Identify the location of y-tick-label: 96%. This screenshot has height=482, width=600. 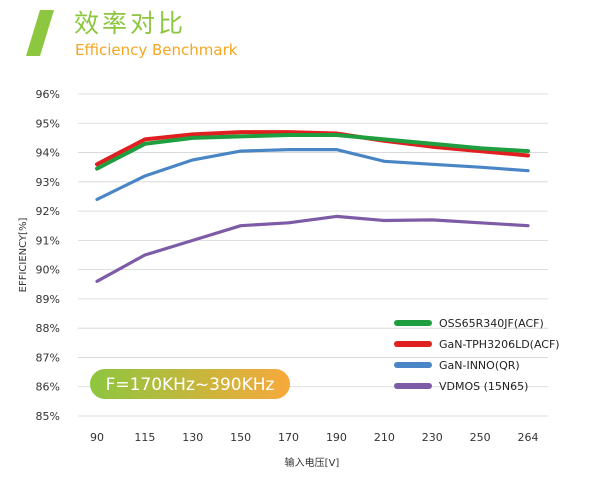
(48, 94).